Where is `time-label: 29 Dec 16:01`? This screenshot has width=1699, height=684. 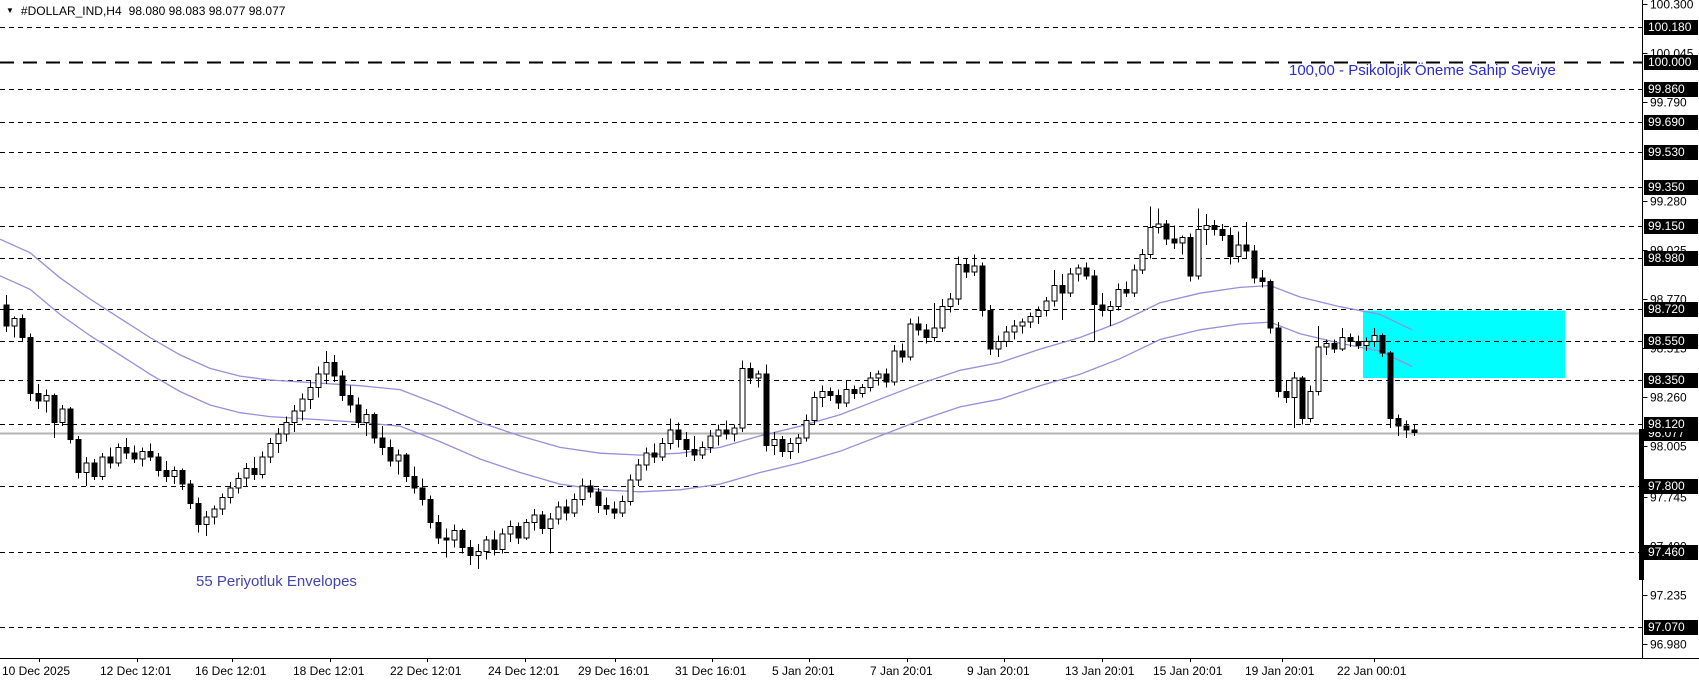 time-label: 29 Dec 16:01 is located at coordinates (614, 671).